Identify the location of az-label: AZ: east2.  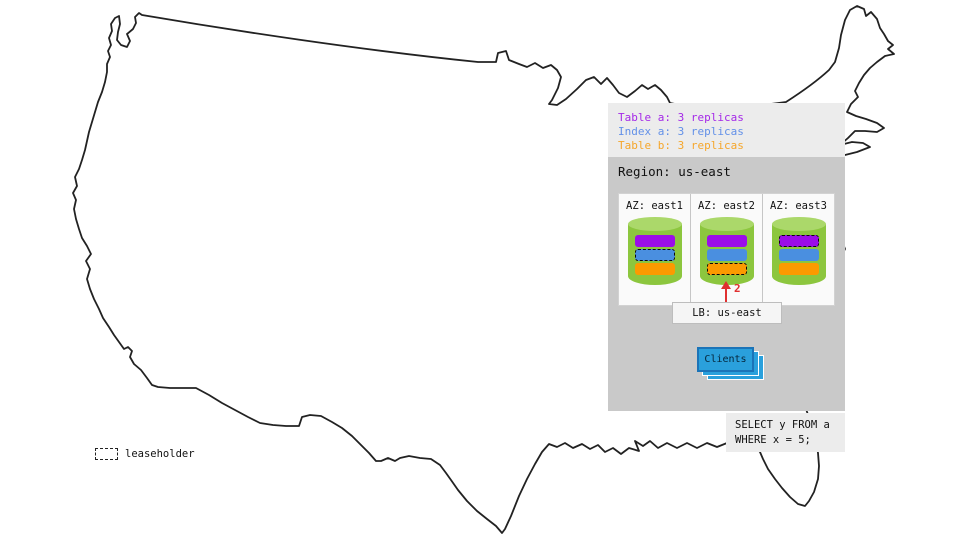
(726, 206).